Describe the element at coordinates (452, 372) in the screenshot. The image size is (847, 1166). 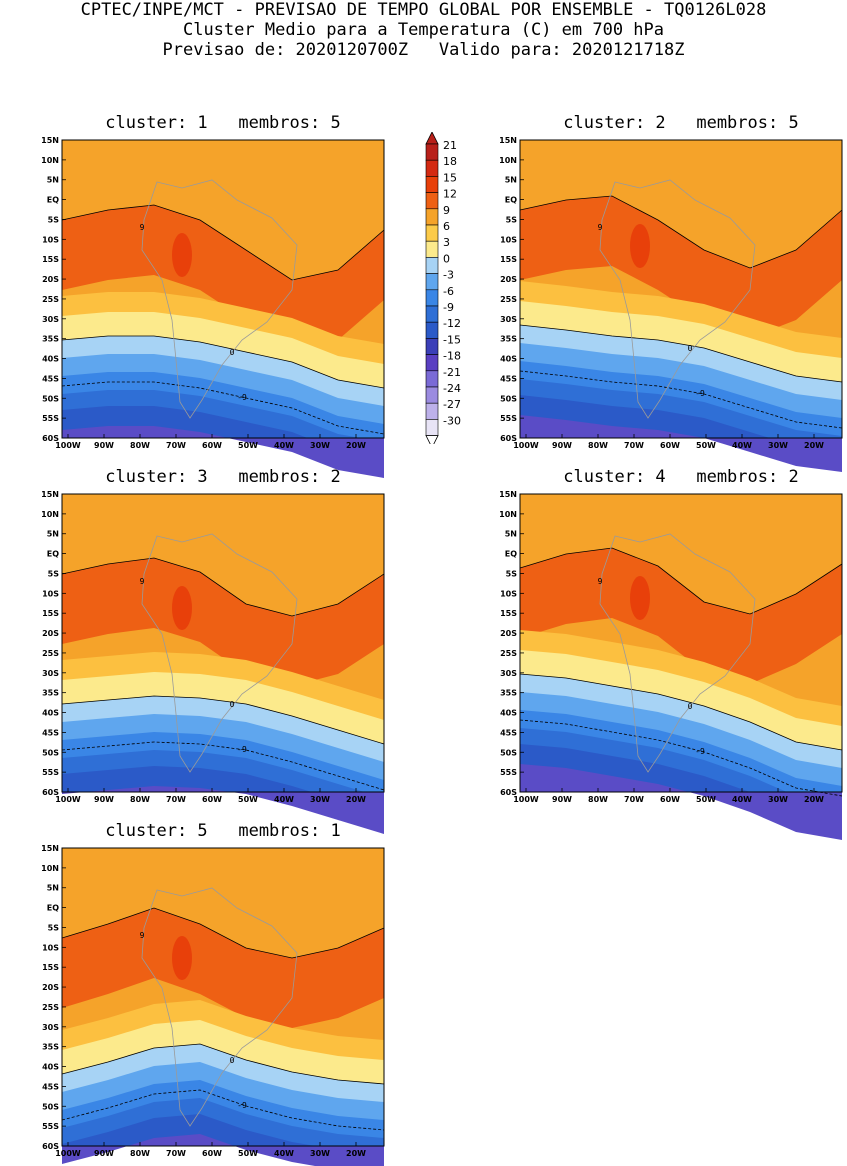
I see `colorbar-label: -21` at that location.